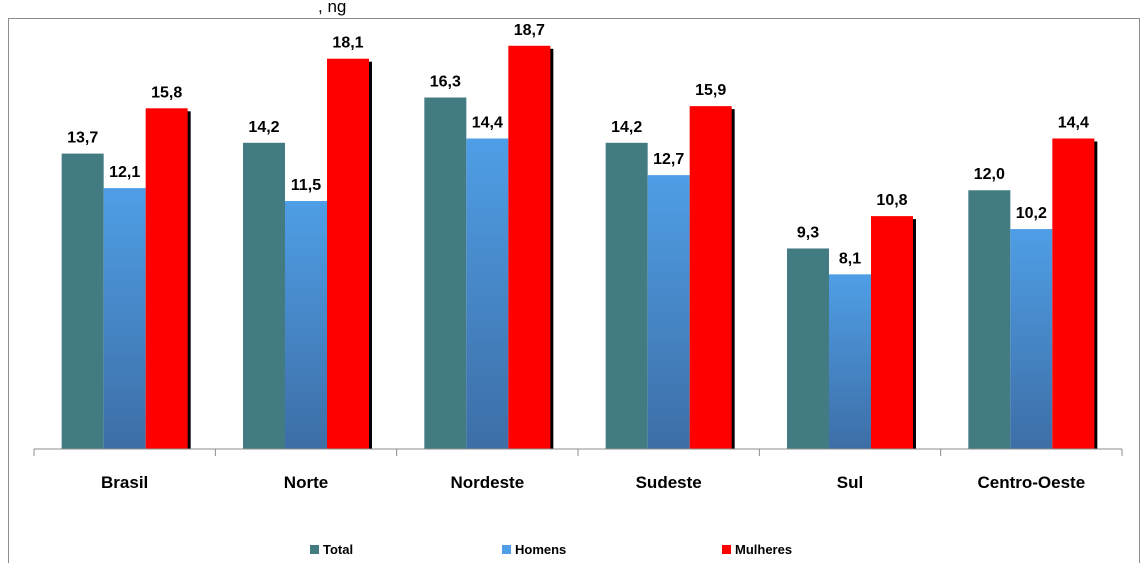 The width and height of the screenshot is (1148, 563). What do you see at coordinates (540, 549) in the screenshot?
I see `legend-label-homens: Homens` at bounding box center [540, 549].